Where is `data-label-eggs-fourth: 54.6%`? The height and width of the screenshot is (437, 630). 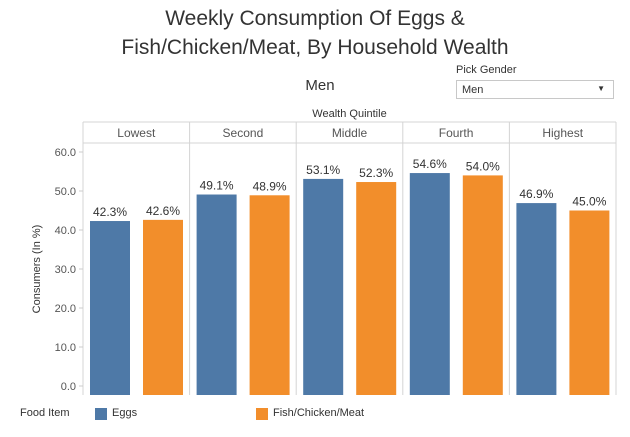 data-label-eggs-fourth: 54.6% is located at coordinates (430, 164).